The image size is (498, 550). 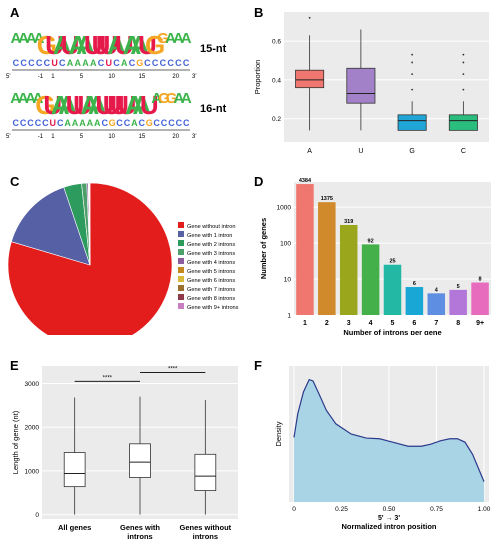 What do you see at coordinates (142, 137) in the screenshot?
I see `logo-tick: 15` at bounding box center [142, 137].